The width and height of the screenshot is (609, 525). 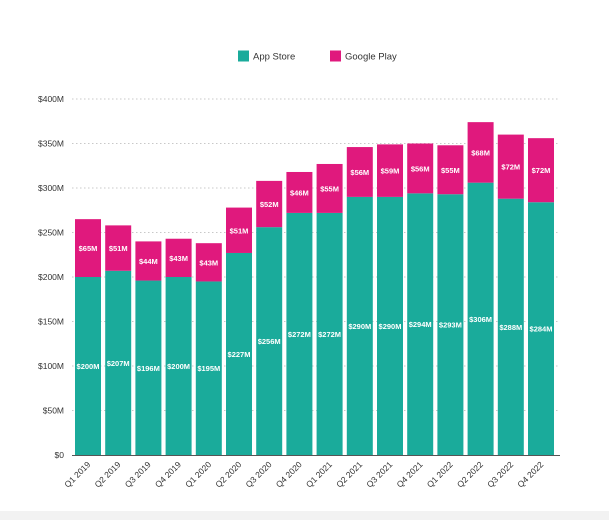 I want to click on data-label-google-play: $46M, so click(x=299, y=192).